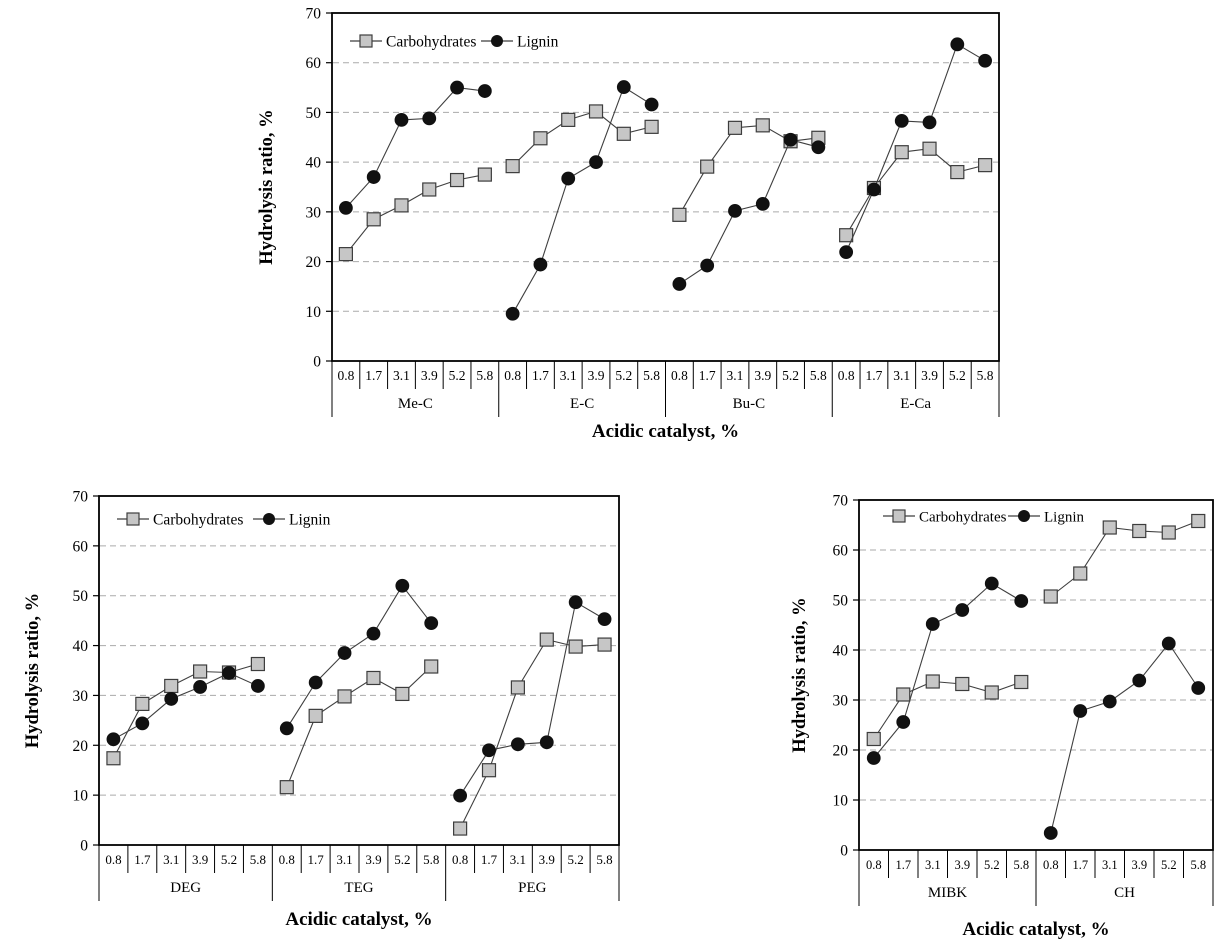  What do you see at coordinates (841, 551) in the screenshot?
I see `y-tick-label: 60` at bounding box center [841, 551].